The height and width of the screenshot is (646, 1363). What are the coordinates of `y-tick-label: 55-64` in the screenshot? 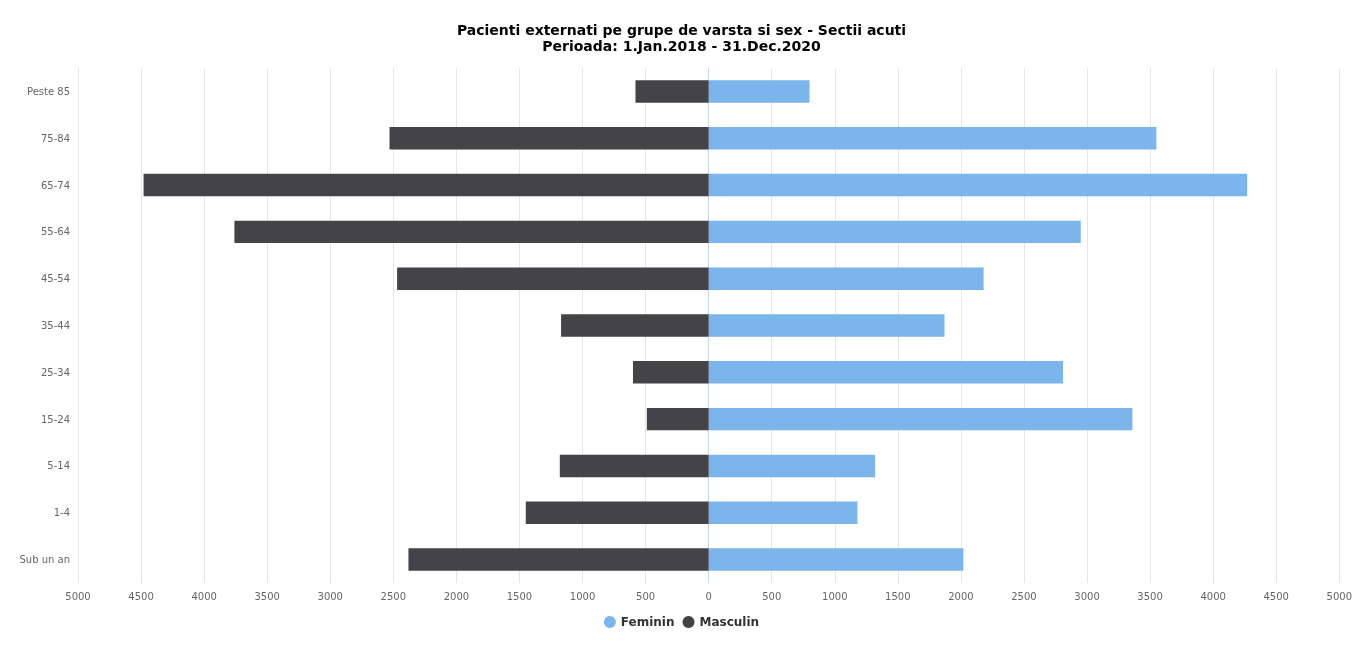 It's located at (55, 232).